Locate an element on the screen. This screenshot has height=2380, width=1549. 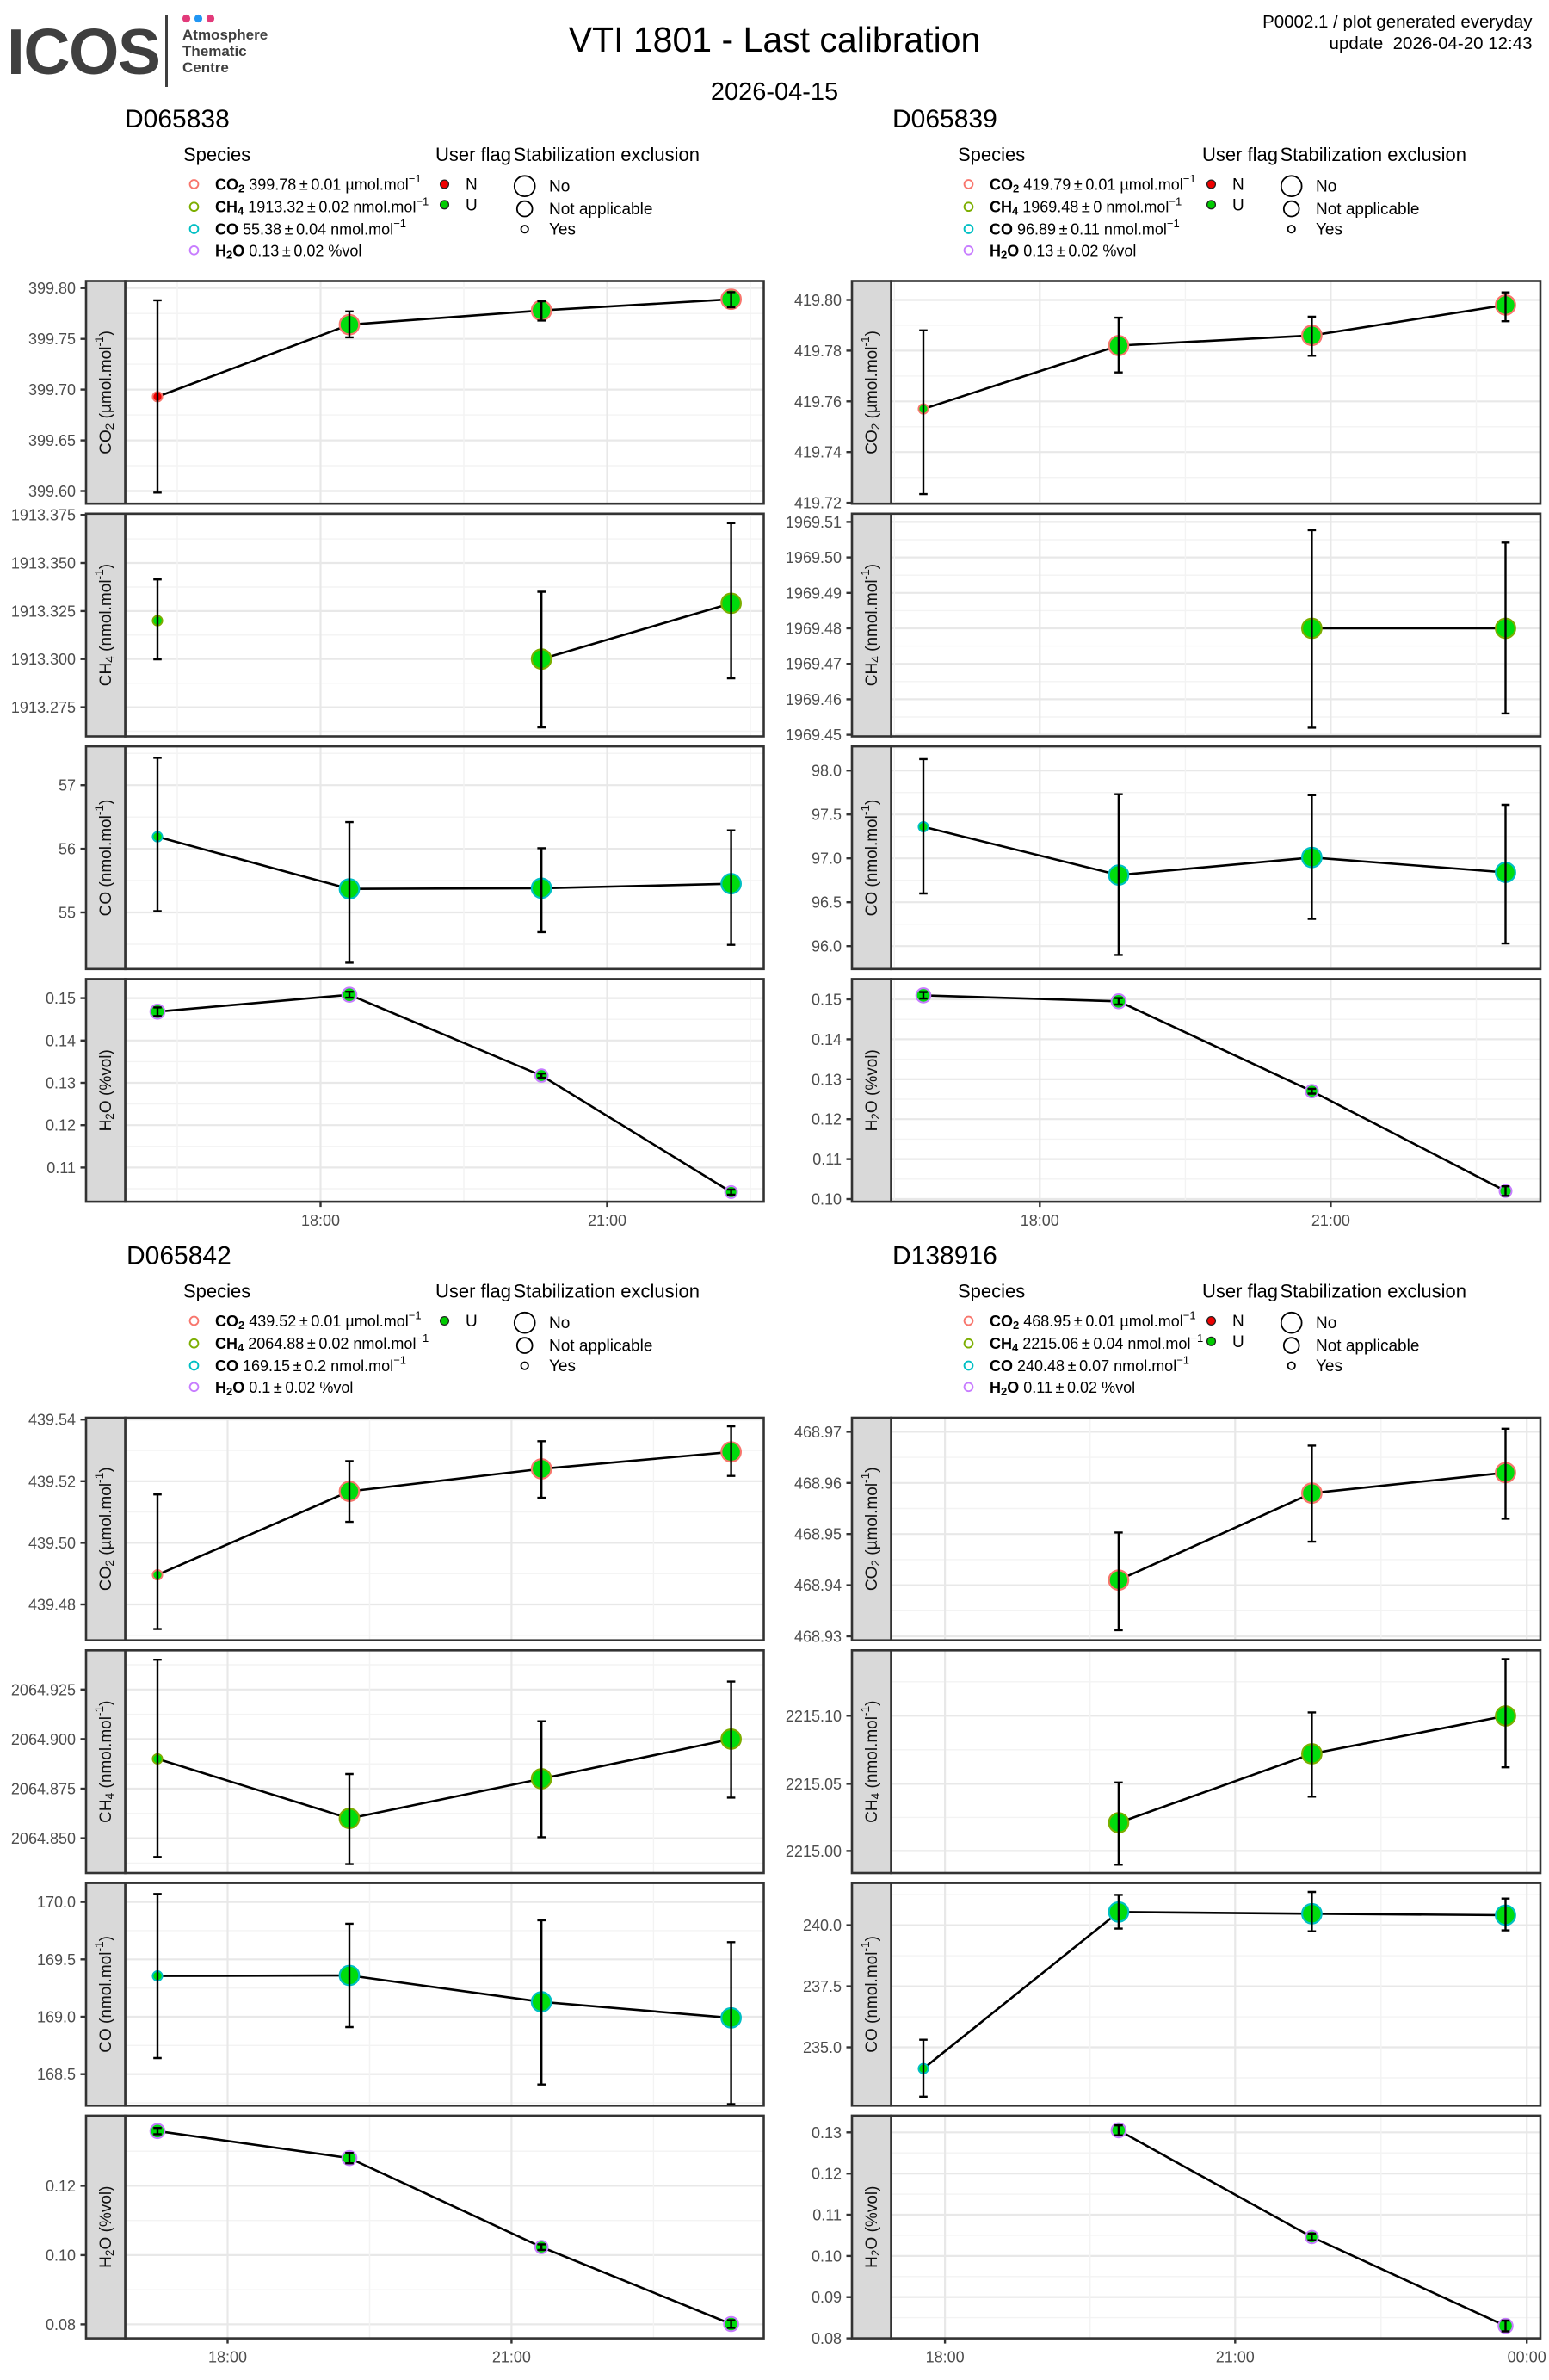
svg-text: 419.74 is located at coordinates (818, 453).